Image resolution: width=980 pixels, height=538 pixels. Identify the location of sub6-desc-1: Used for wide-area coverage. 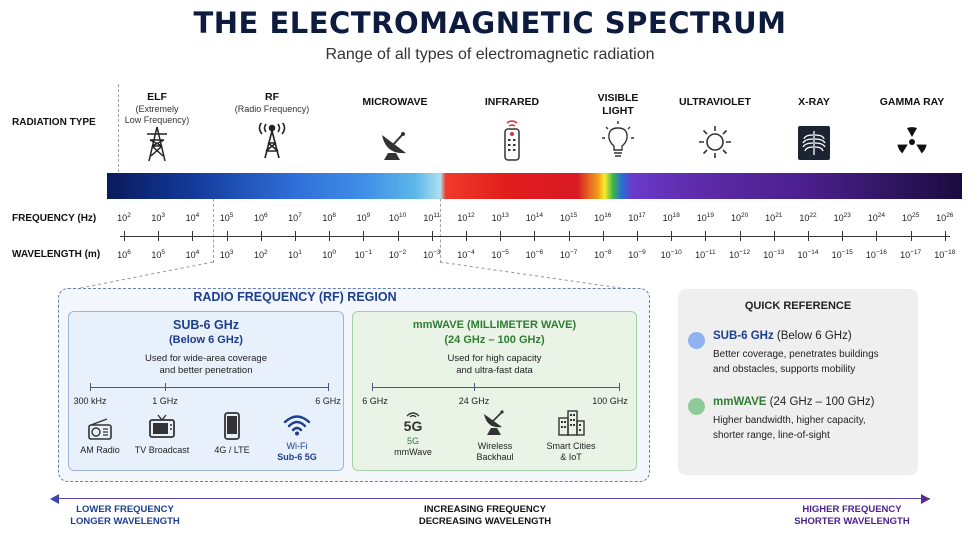
(206, 358).